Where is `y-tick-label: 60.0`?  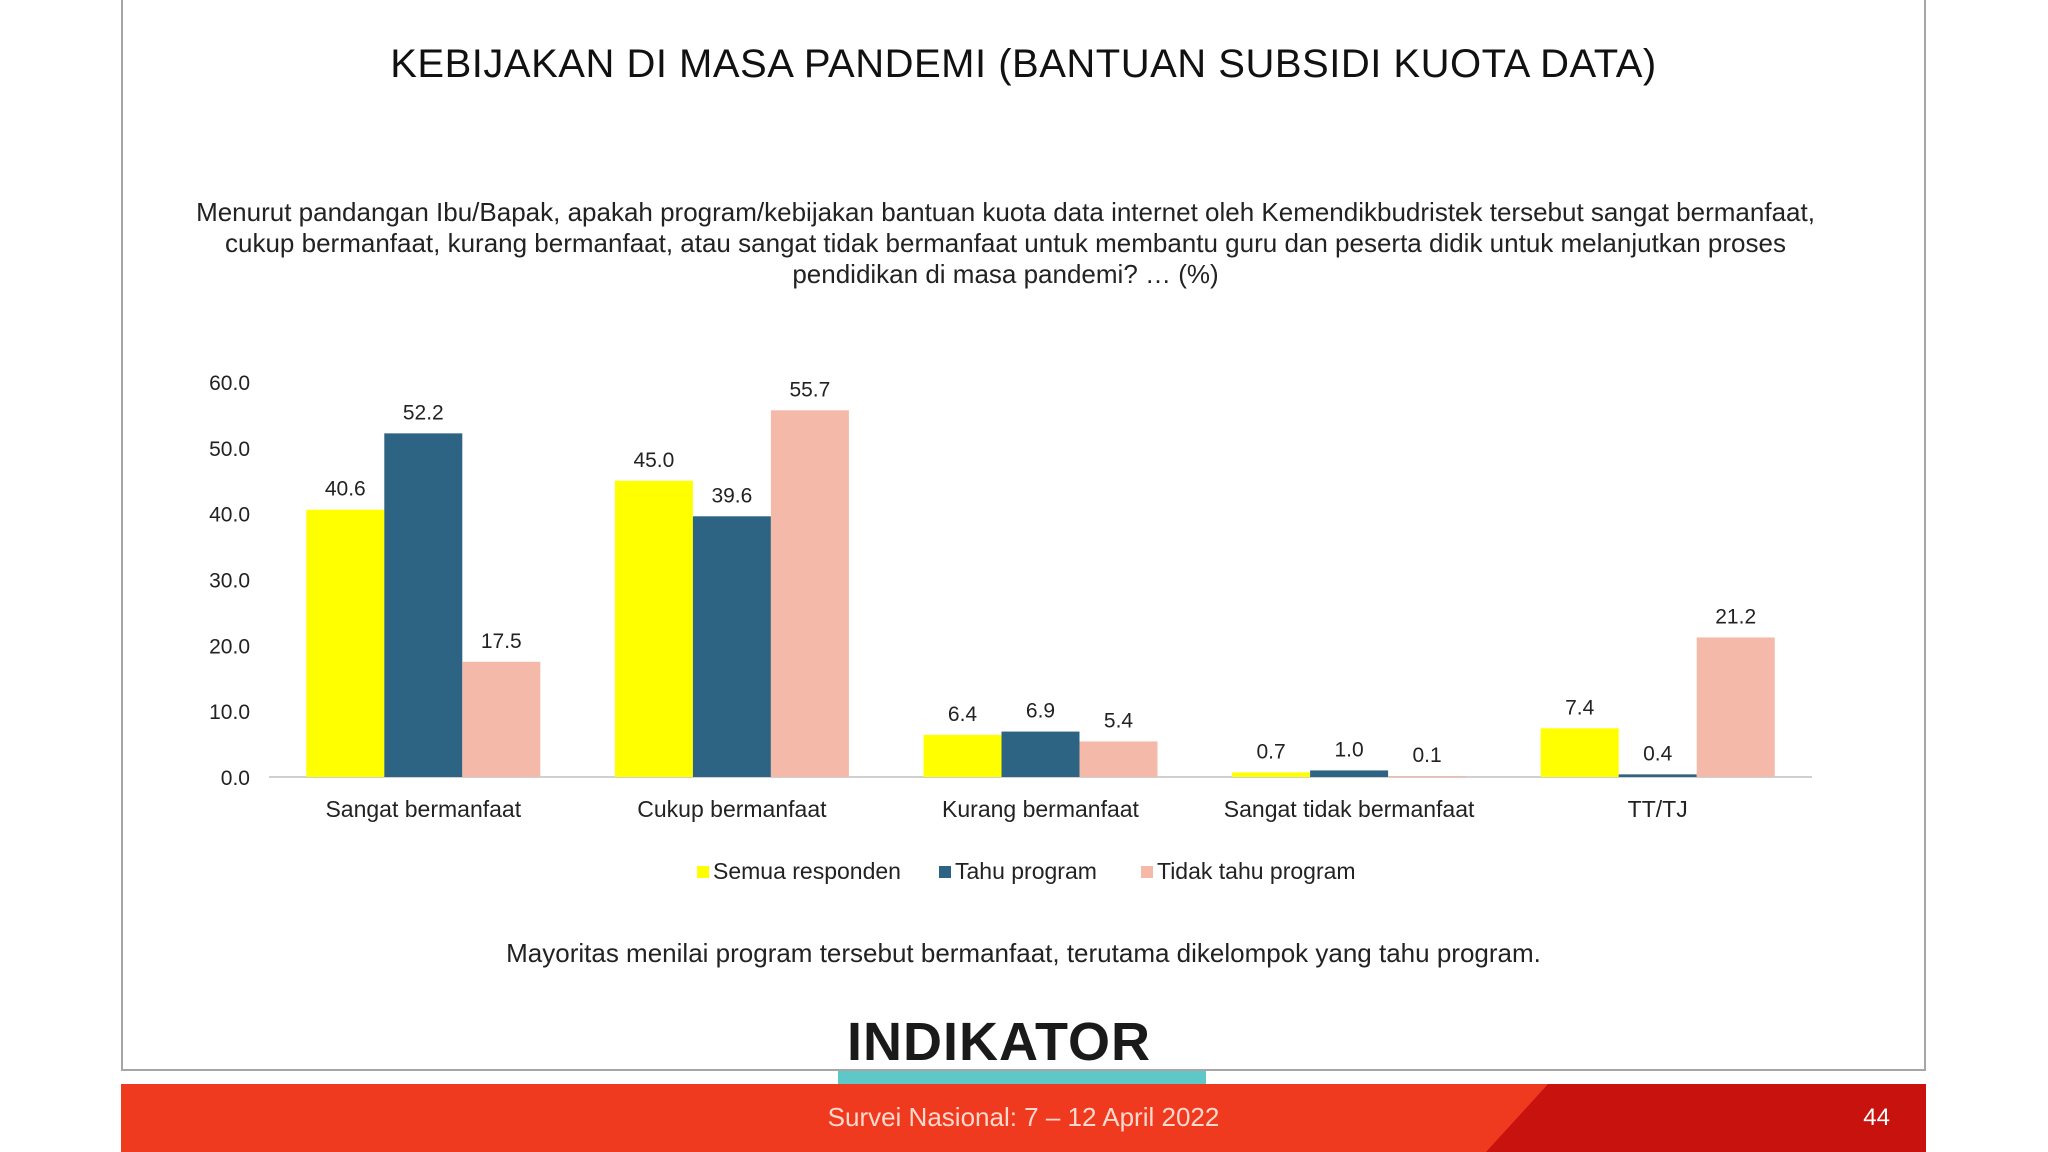 y-tick-label: 60.0 is located at coordinates (229, 383).